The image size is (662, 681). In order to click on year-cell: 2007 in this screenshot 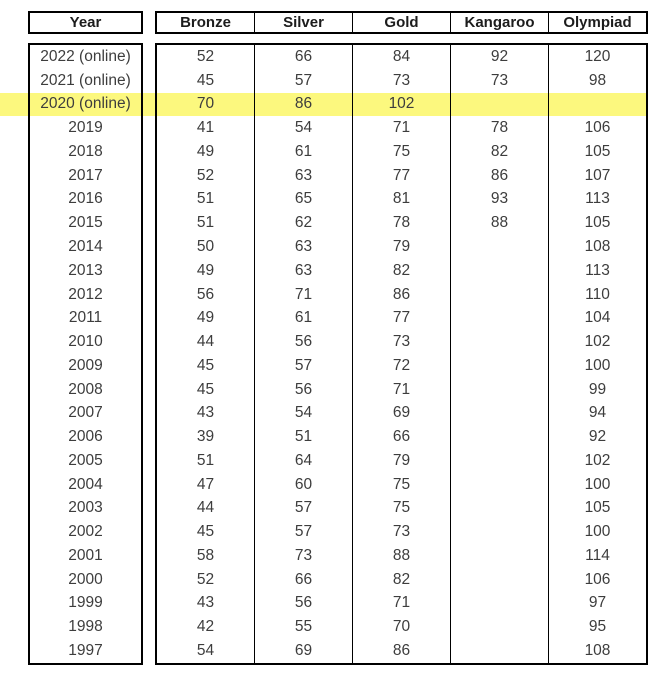, I will do `click(85, 413)`.